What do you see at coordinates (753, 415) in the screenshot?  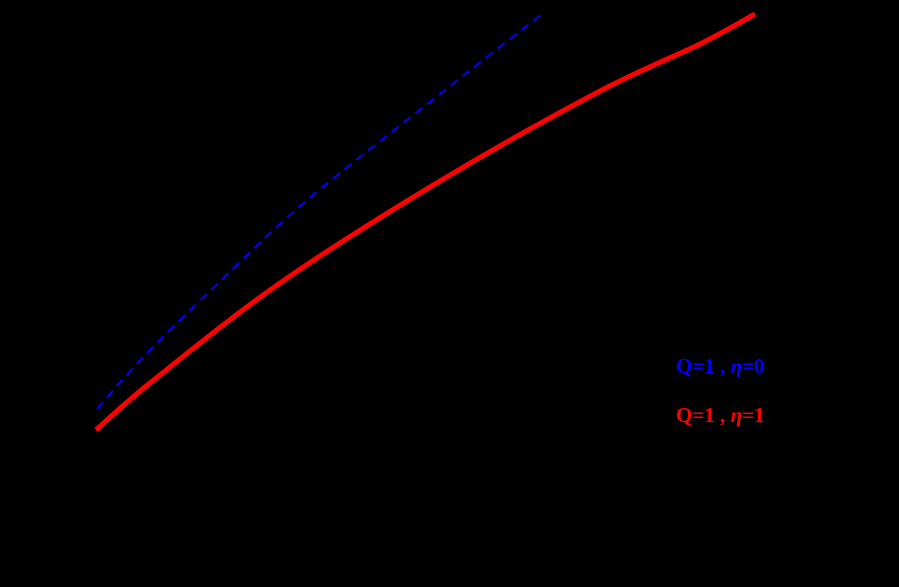 I see `legend-label-eta-value: =1` at bounding box center [753, 415].